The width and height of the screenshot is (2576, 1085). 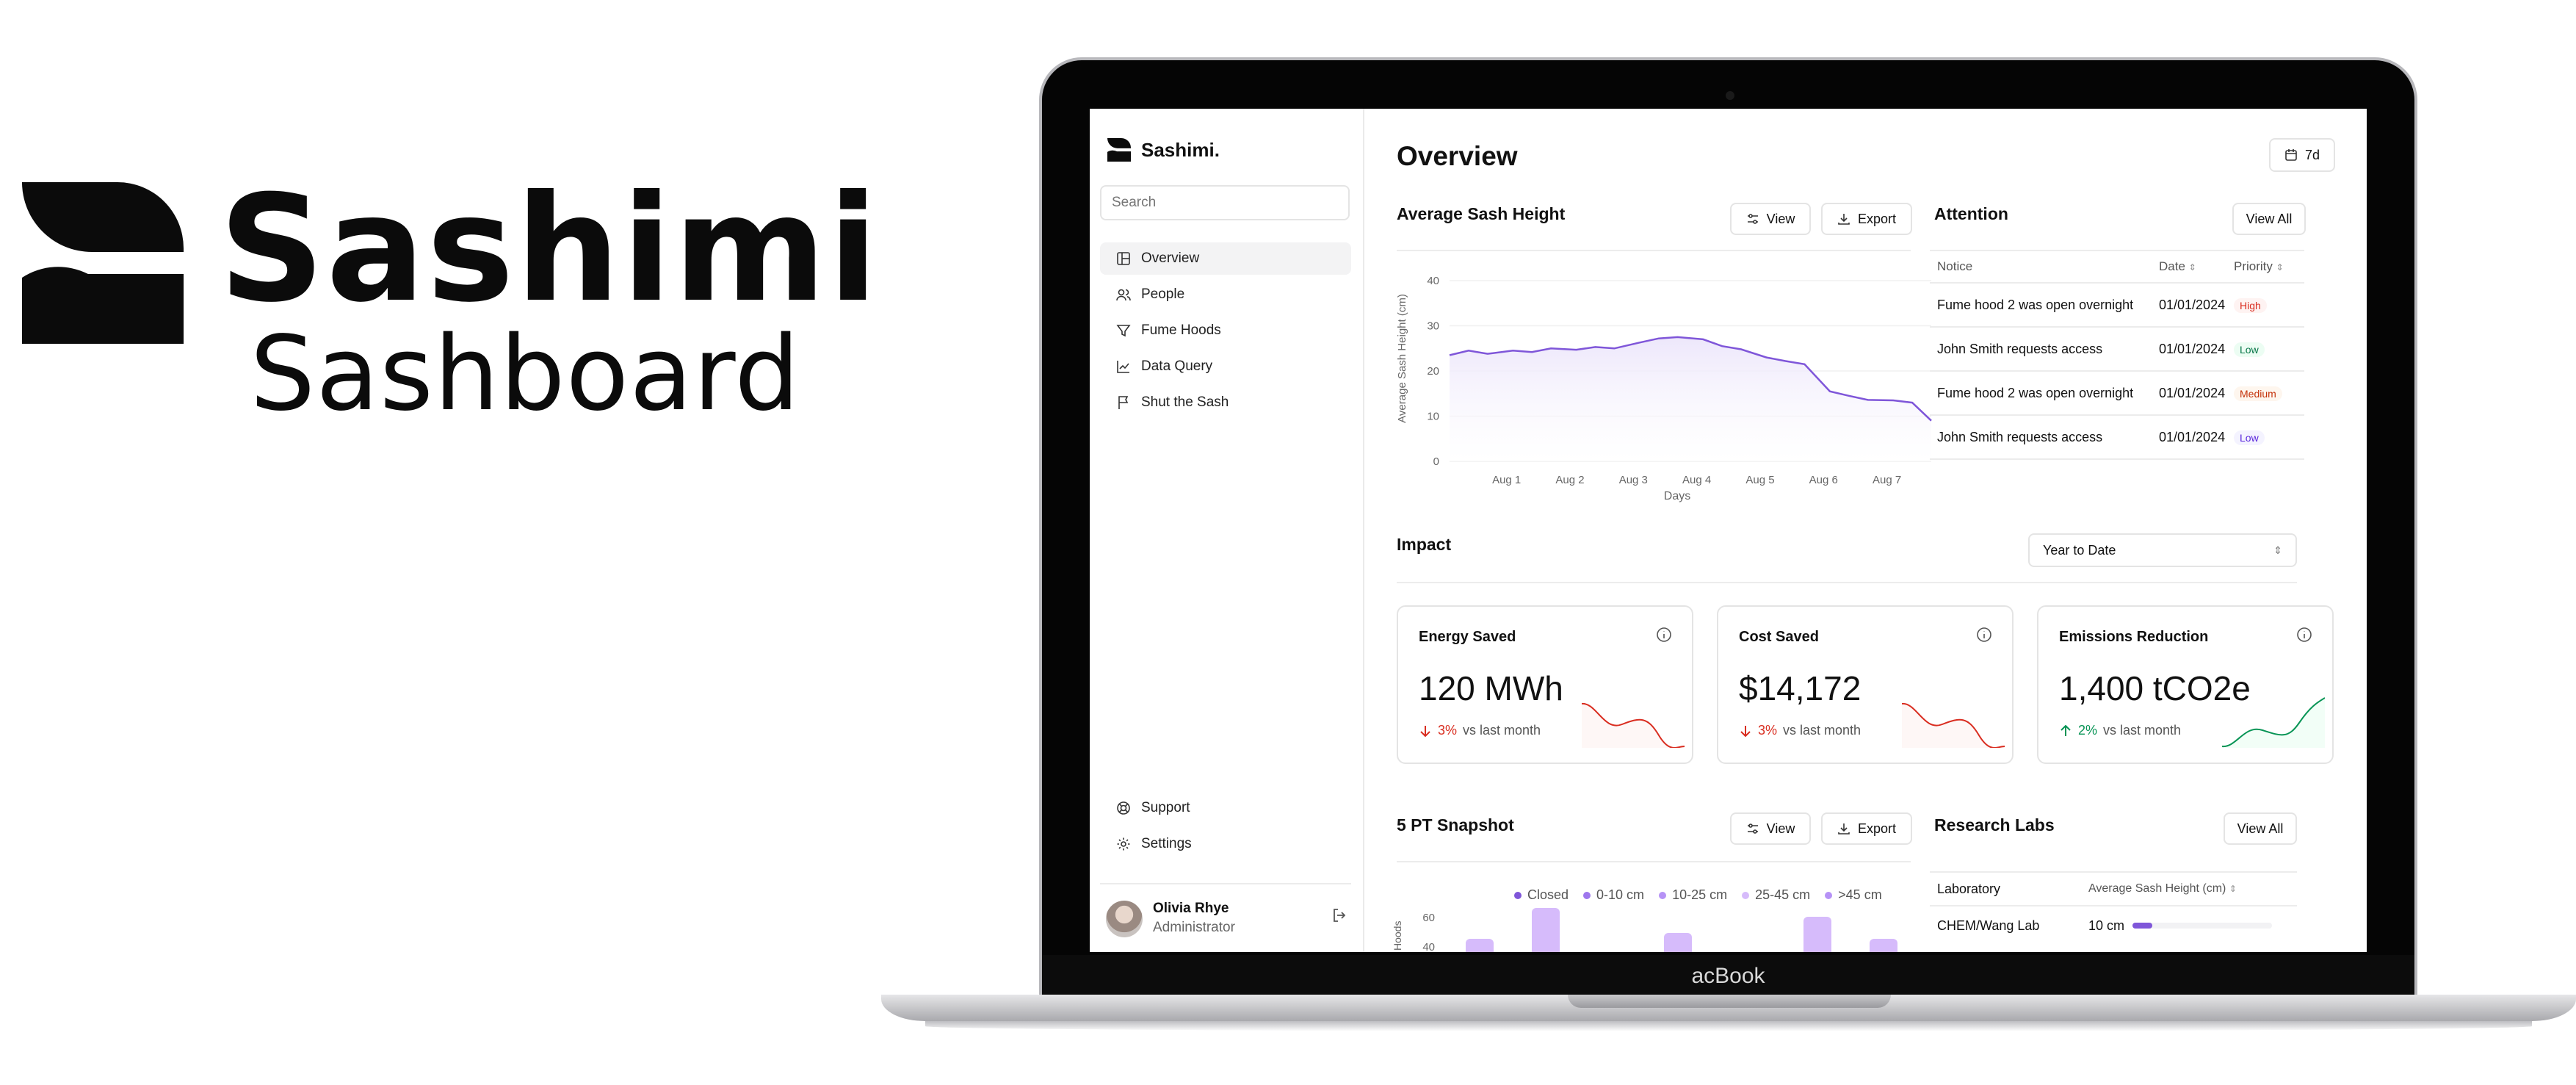 I want to click on sparkline, so click(x=1953, y=725).